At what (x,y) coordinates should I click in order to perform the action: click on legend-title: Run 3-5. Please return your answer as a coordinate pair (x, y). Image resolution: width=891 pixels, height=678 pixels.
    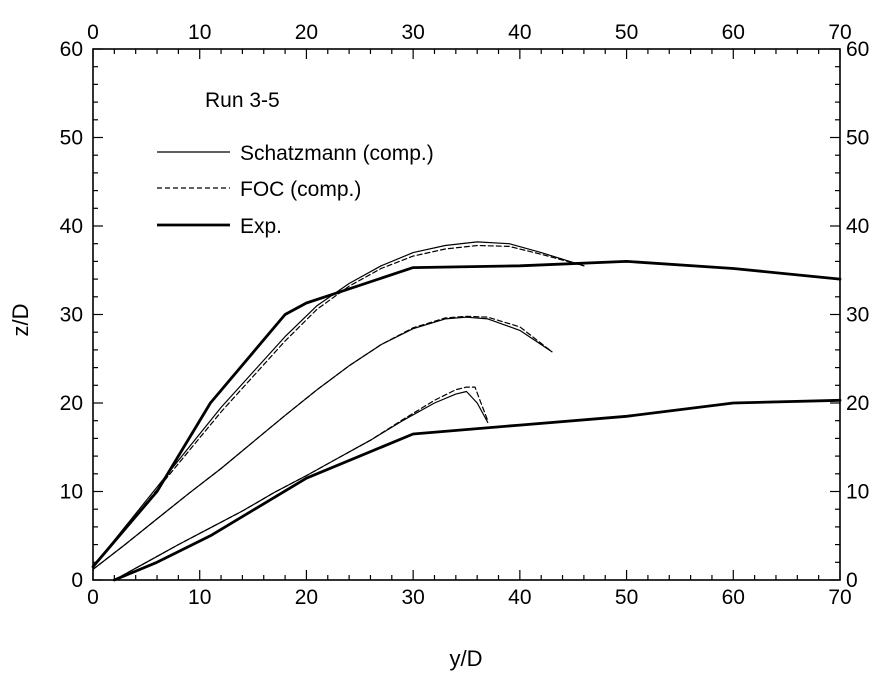
    Looking at the image, I should click on (242, 100).